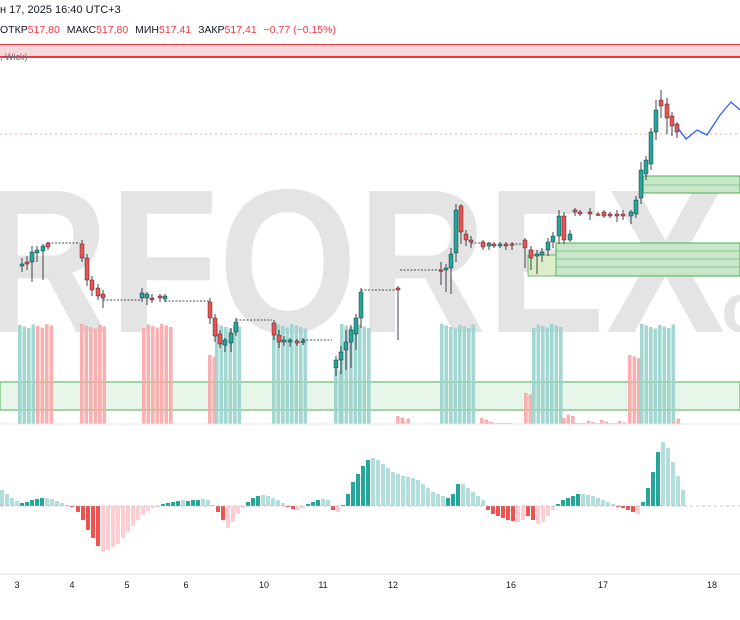 The height and width of the screenshot is (620, 740). What do you see at coordinates (370, 50) in the screenshot?
I see `resistance-zone` at bounding box center [370, 50].